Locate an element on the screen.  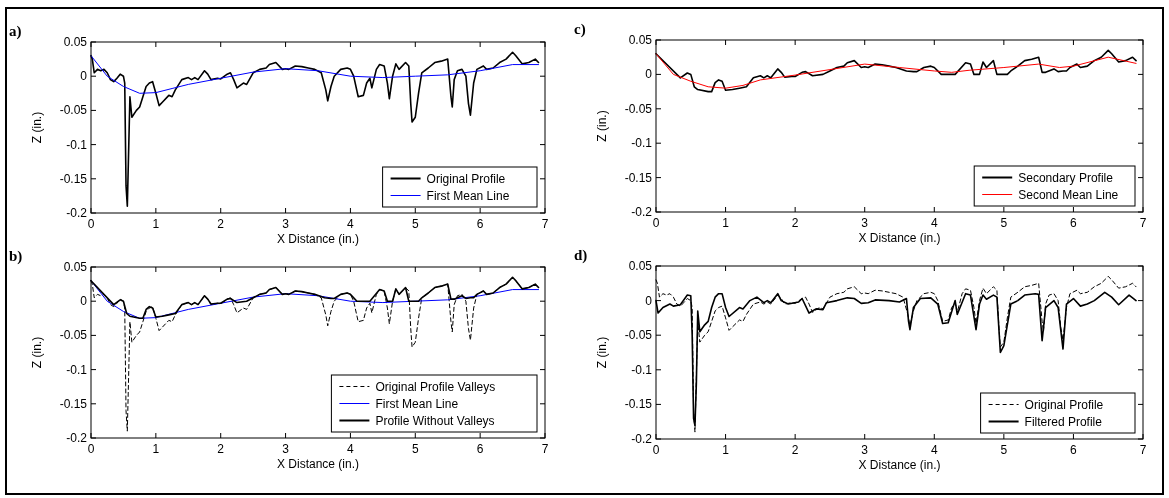
chart-title: c) is located at coordinates (580, 29).